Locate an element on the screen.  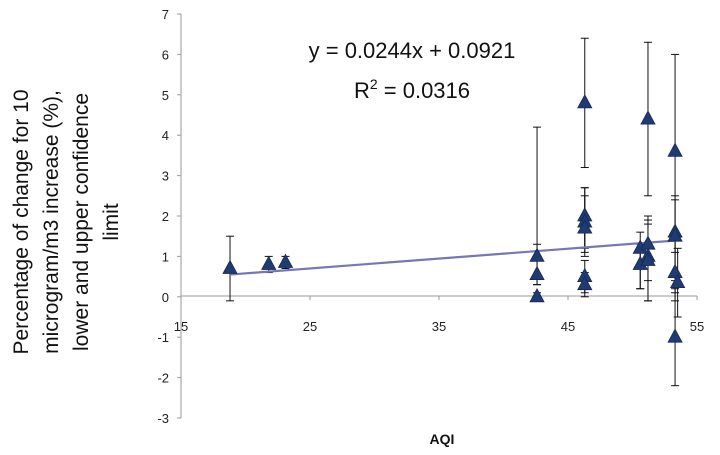
y-tick-label: 0 is located at coordinates (165, 297).